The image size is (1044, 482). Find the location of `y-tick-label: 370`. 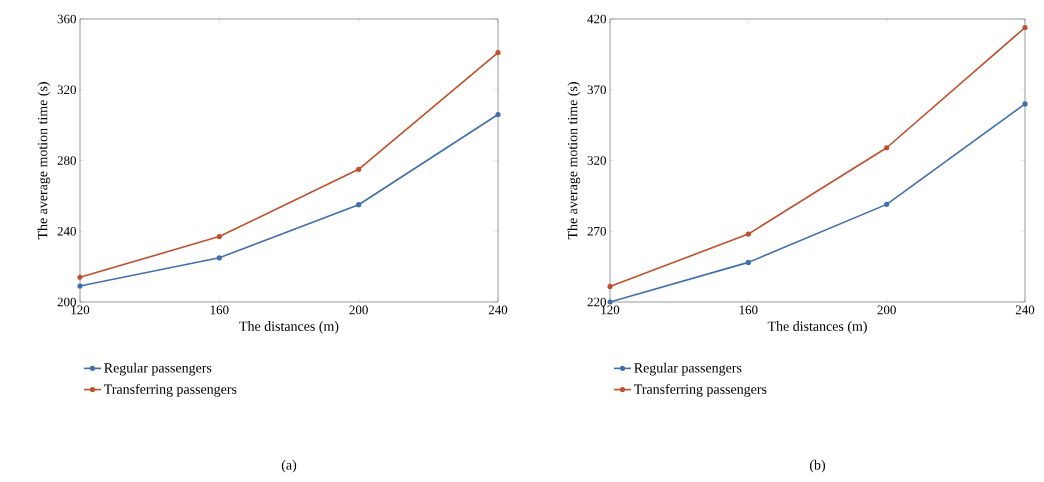

y-tick-label: 370 is located at coordinates (596, 90).